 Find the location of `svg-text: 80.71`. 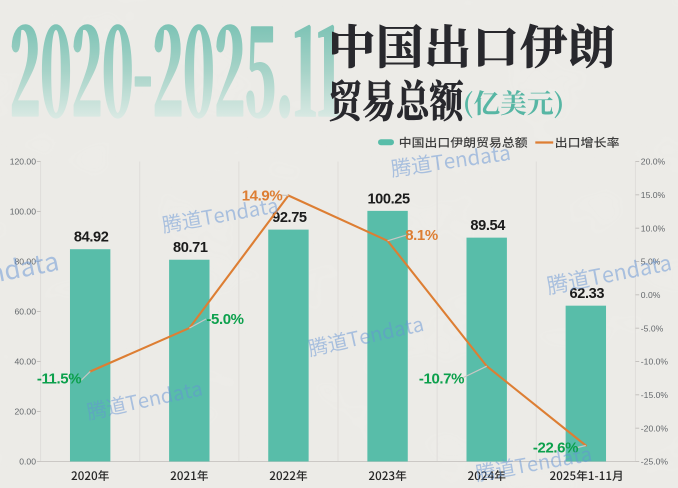

svg-text: 80.71 is located at coordinates (190, 248).